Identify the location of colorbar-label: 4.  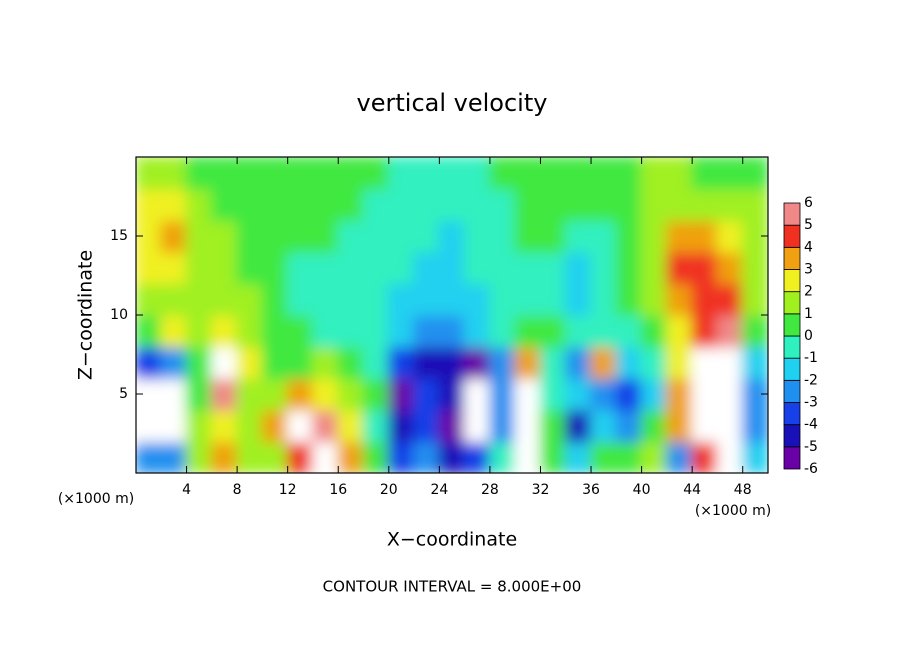
(808, 247).